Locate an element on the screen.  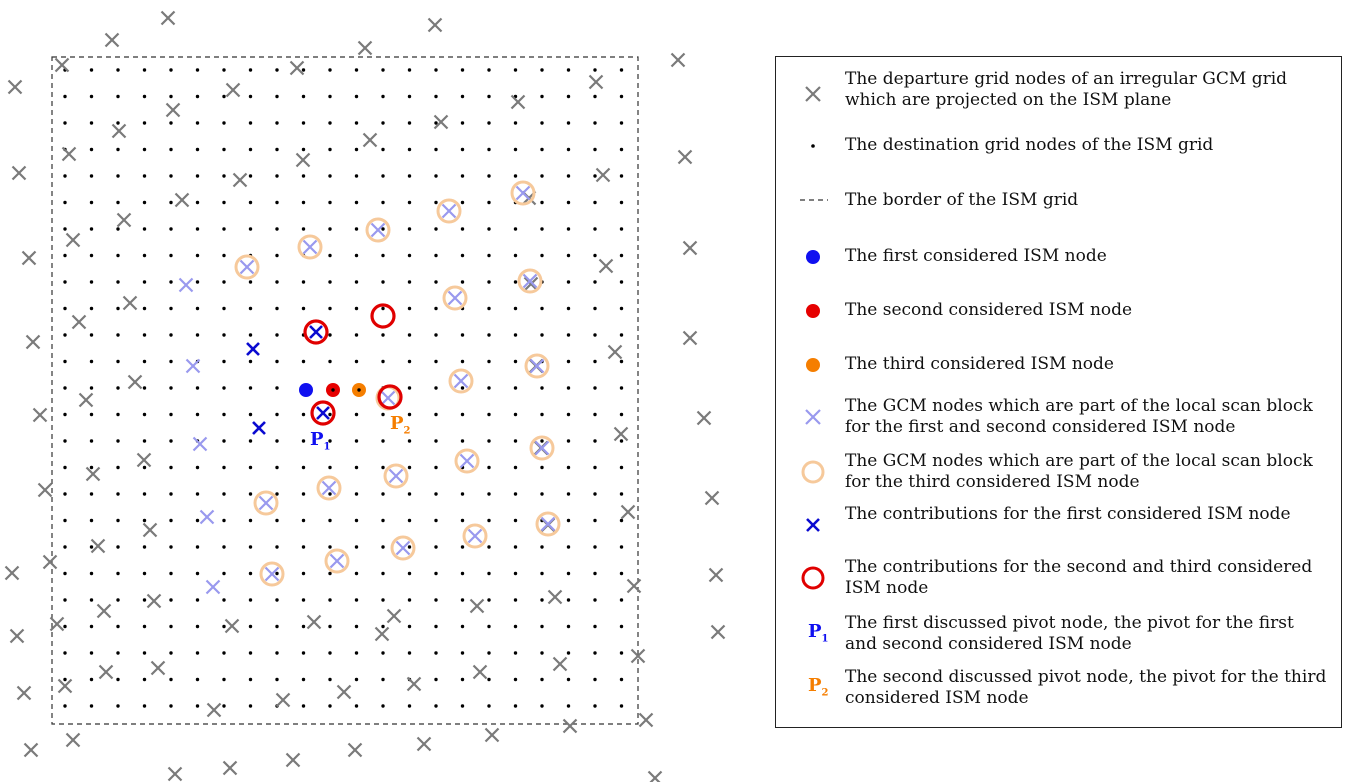
second-contribution-ring is located at coordinates (323, 413).